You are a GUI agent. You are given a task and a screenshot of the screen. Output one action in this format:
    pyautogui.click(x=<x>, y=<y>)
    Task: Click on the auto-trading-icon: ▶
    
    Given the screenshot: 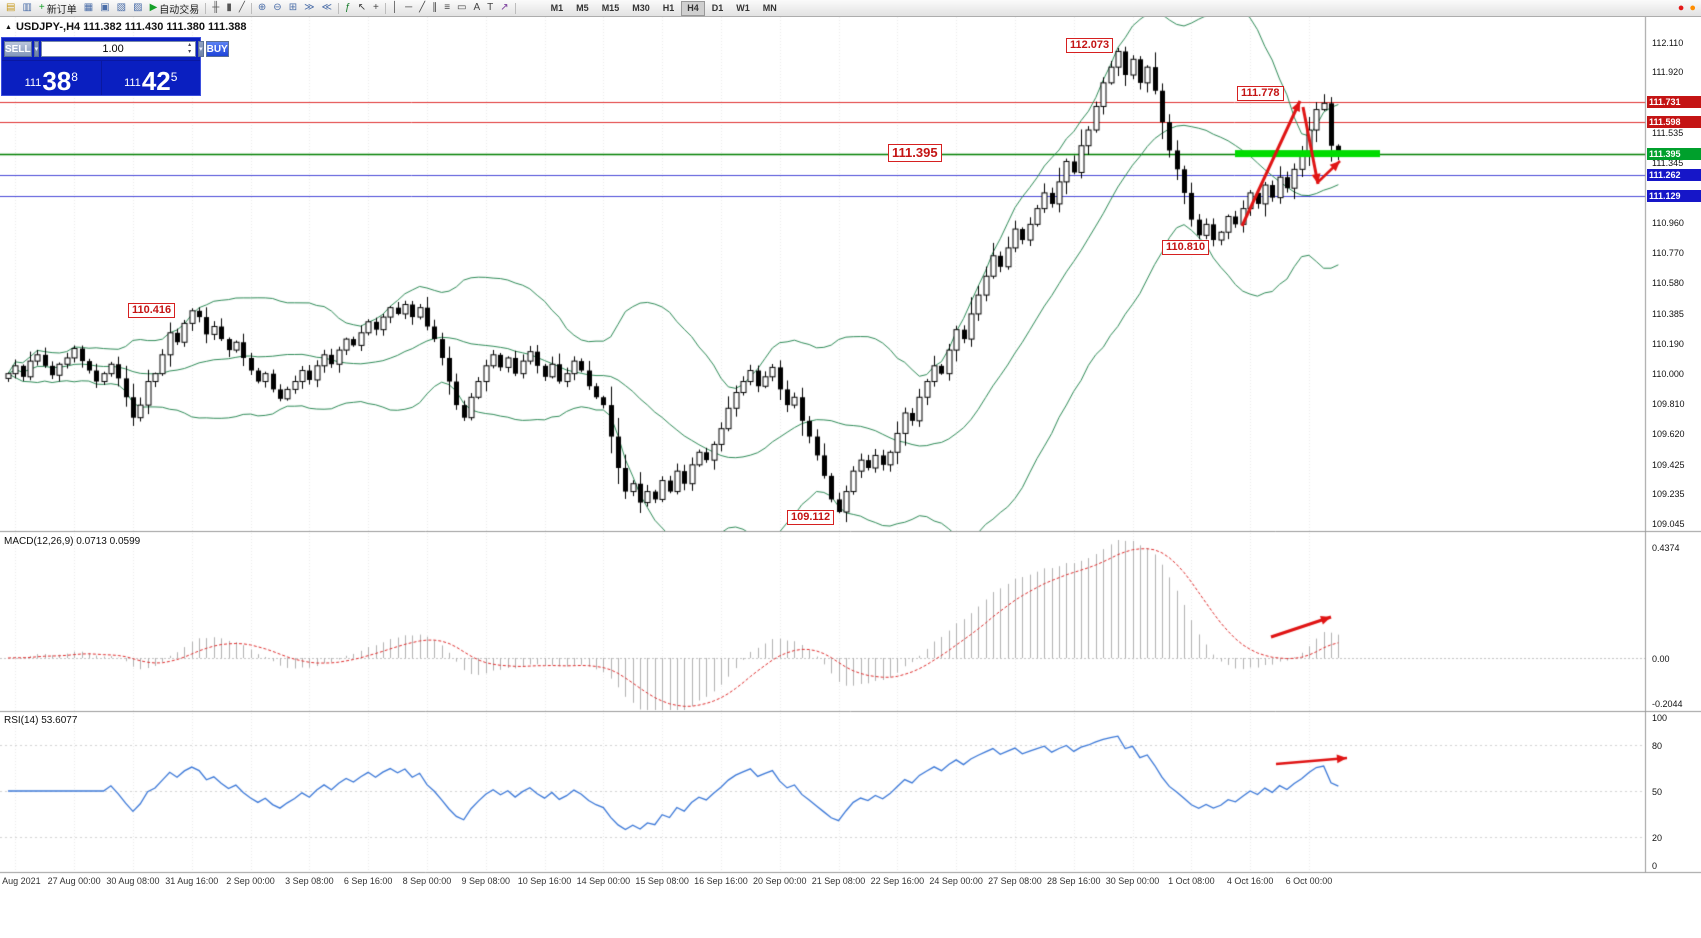 What is the action you would take?
    pyautogui.click(x=153, y=7)
    